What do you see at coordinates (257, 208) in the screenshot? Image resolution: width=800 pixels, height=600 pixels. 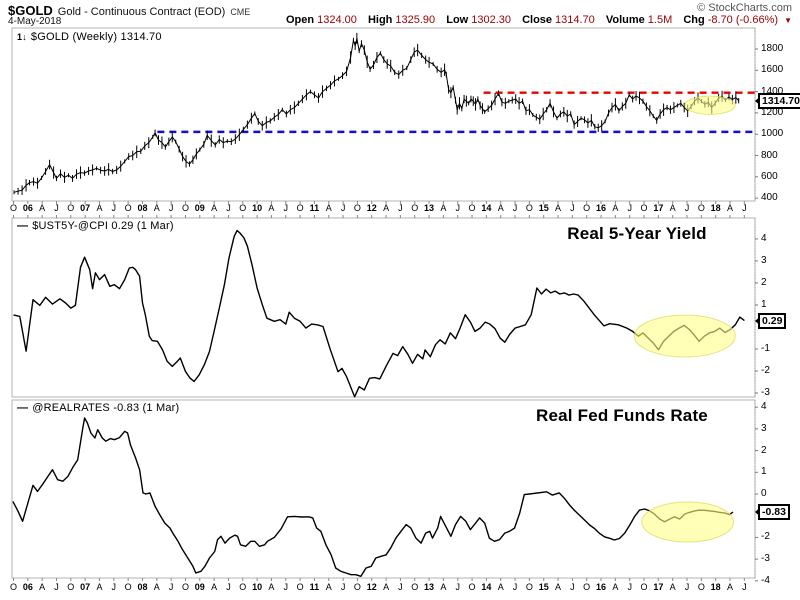 I see `x-axis-label: 10` at bounding box center [257, 208].